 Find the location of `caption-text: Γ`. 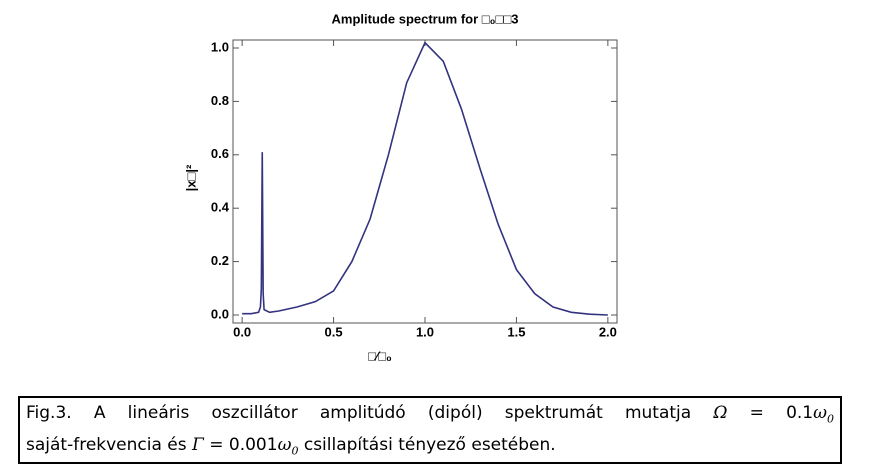

caption-text: Γ is located at coordinates (198, 445).